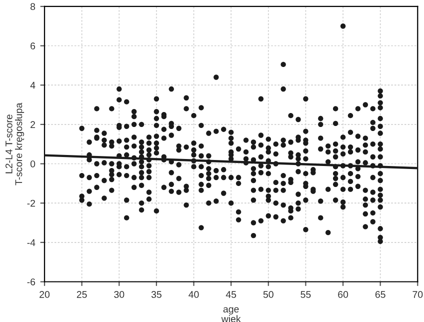 Image resolution: width=424 pixels, height=322 pixels. What do you see at coordinates (268, 294) in the screenshot?
I see `x-tick-label: 50` at bounding box center [268, 294].